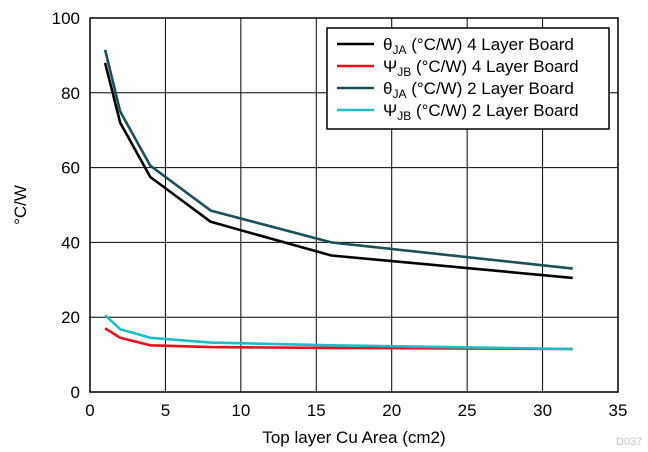 This screenshot has width=648, height=452. I want to click on x-axis-title: Top layer Cu Area (cm2), so click(353, 437).